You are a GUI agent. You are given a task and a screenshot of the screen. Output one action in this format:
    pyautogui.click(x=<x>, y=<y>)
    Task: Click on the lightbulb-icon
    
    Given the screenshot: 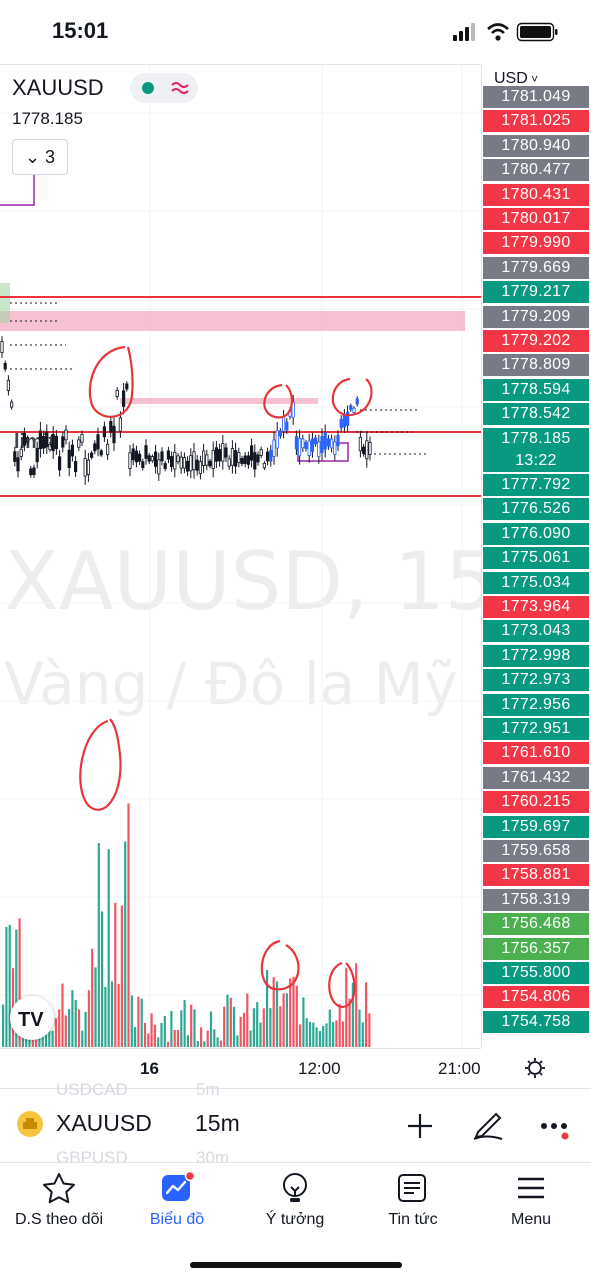 What is the action you would take?
    pyautogui.click(x=295, y=1187)
    